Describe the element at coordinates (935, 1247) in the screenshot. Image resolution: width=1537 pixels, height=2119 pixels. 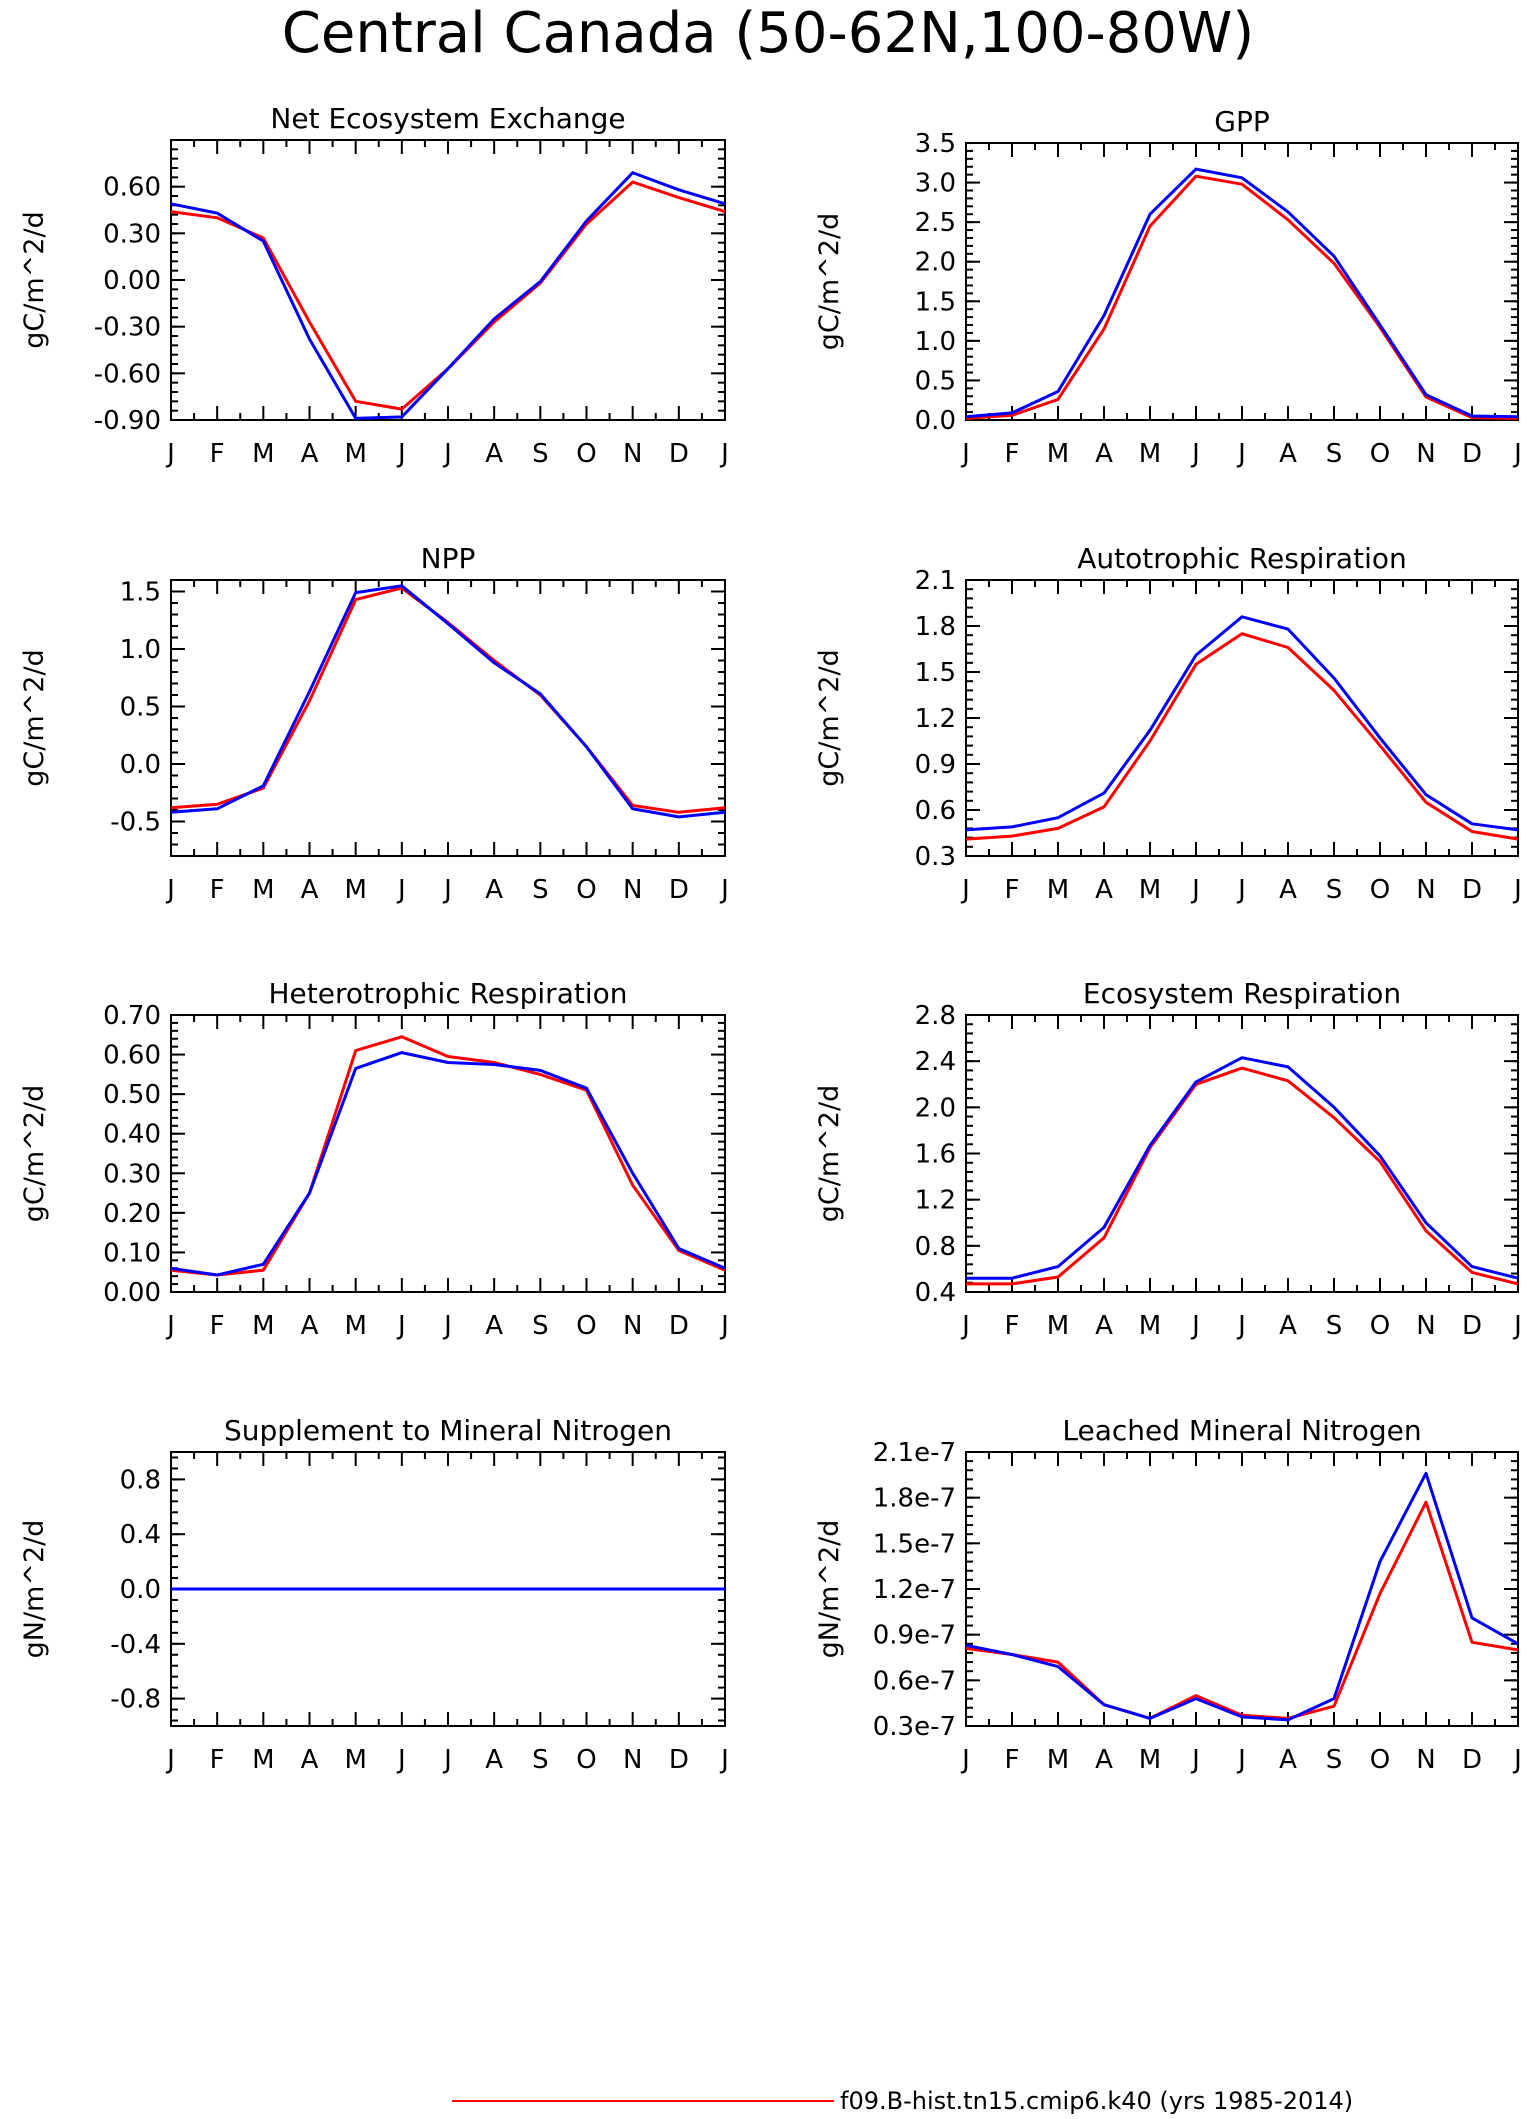
I see `y-tick-label: 0.8` at that location.